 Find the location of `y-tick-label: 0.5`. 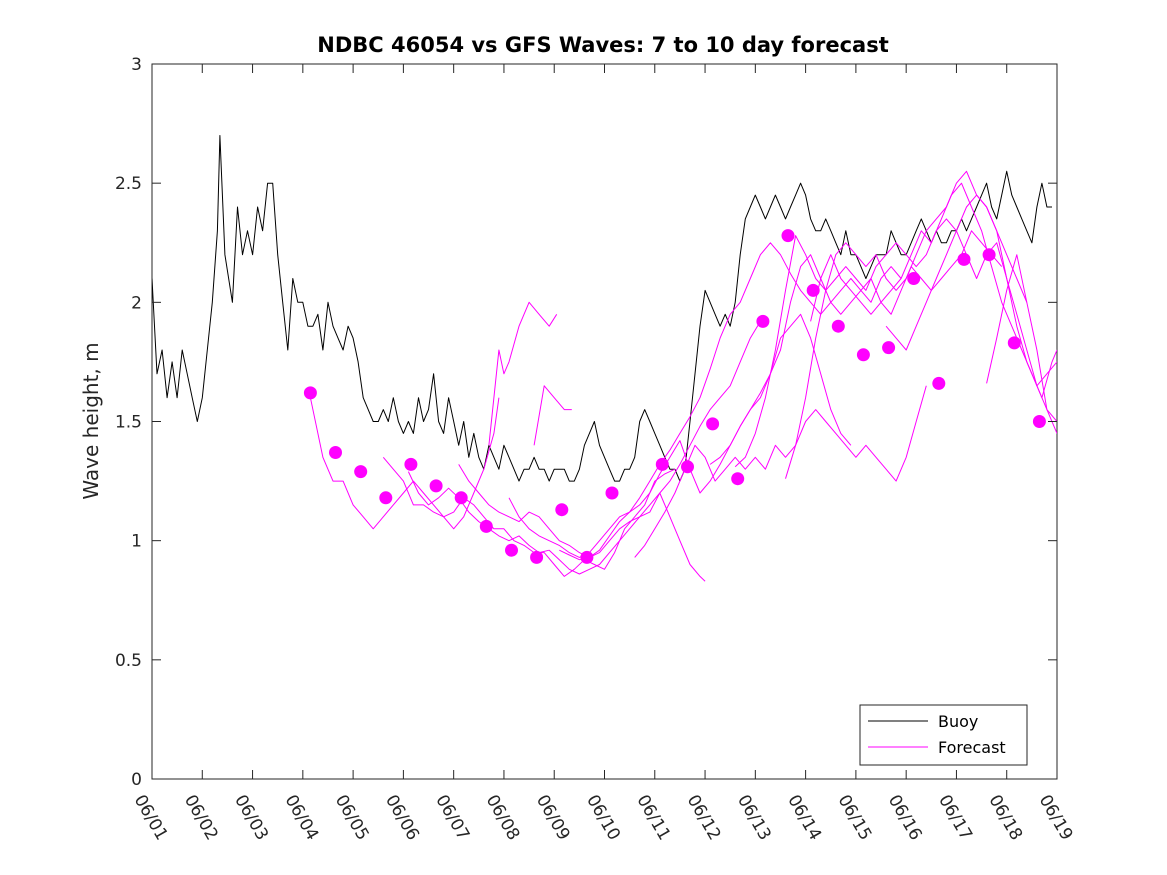

y-tick-label: 0.5 is located at coordinates (128, 661).